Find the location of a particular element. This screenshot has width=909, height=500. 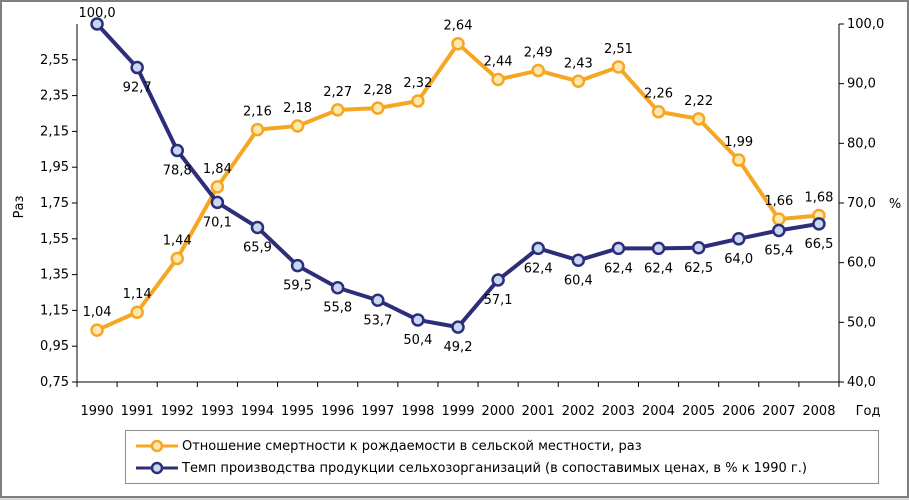

production-rate-data-label: 59,5 is located at coordinates (297, 286).